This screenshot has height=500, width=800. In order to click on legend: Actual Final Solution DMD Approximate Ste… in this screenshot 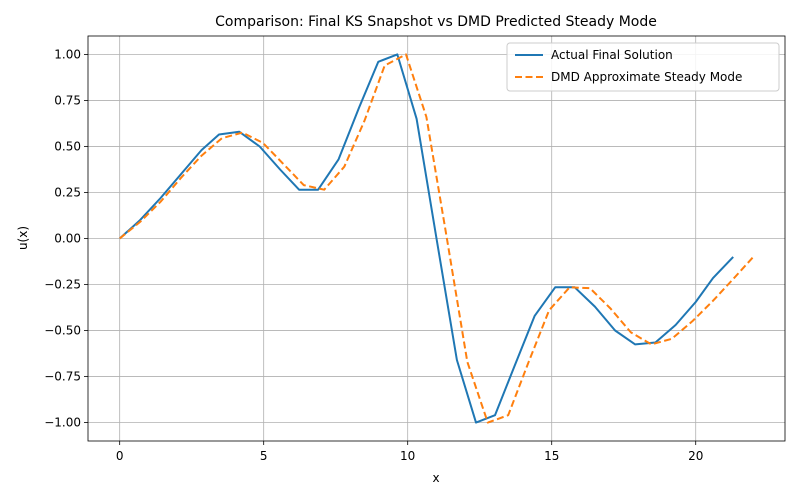, I will do `click(643, 67)`.